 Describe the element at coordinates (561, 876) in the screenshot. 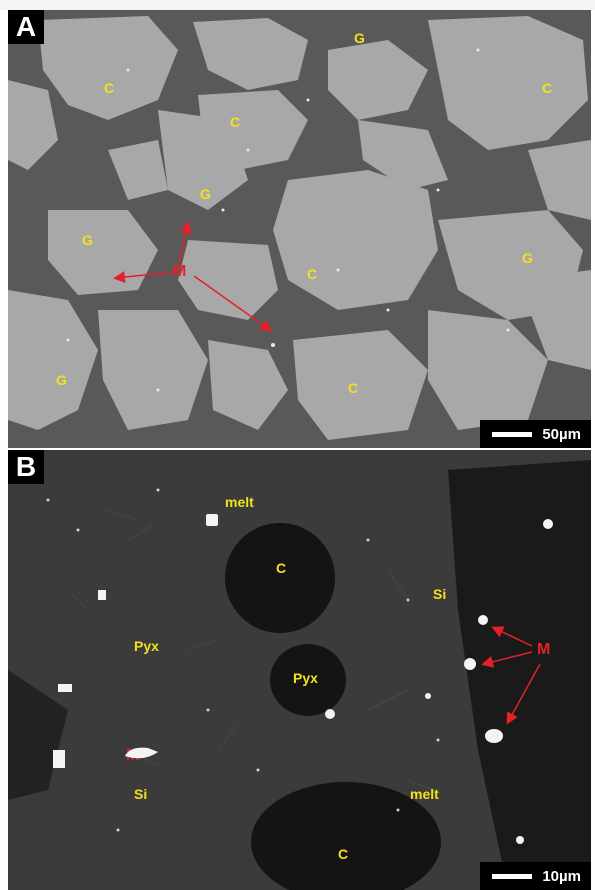

I see `scale-bar-text: 10µm` at that location.